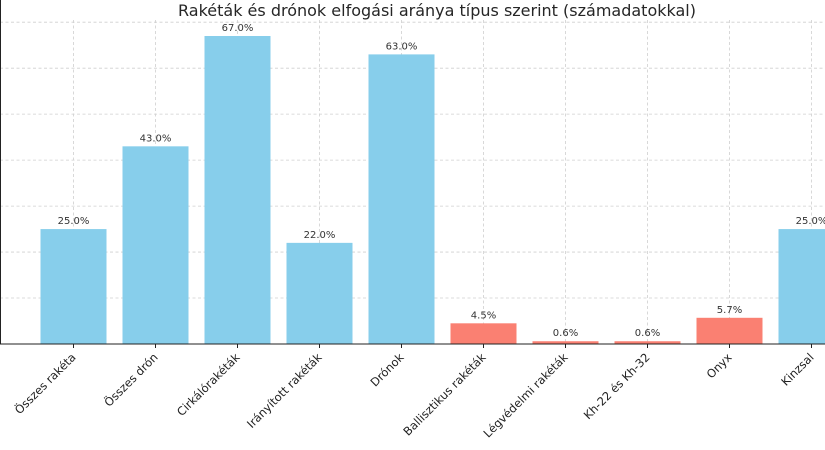  What do you see at coordinates (44, 383) in the screenshot?
I see `x-tick-label: Összes rakéta` at bounding box center [44, 383].